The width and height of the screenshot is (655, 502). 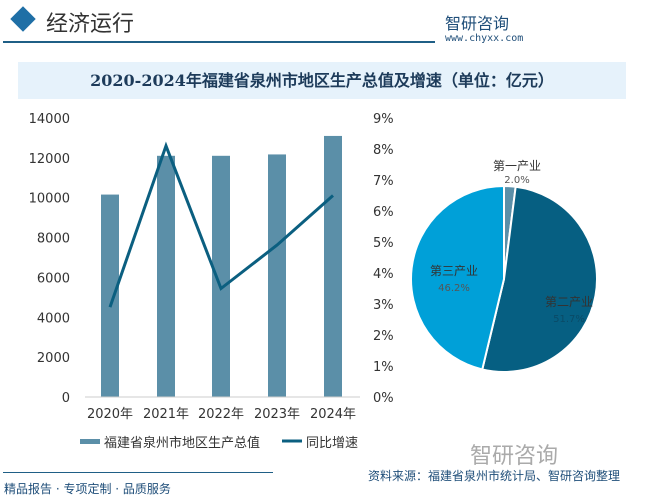 I want to click on y2-tick-label: 2%, so click(x=383, y=336).